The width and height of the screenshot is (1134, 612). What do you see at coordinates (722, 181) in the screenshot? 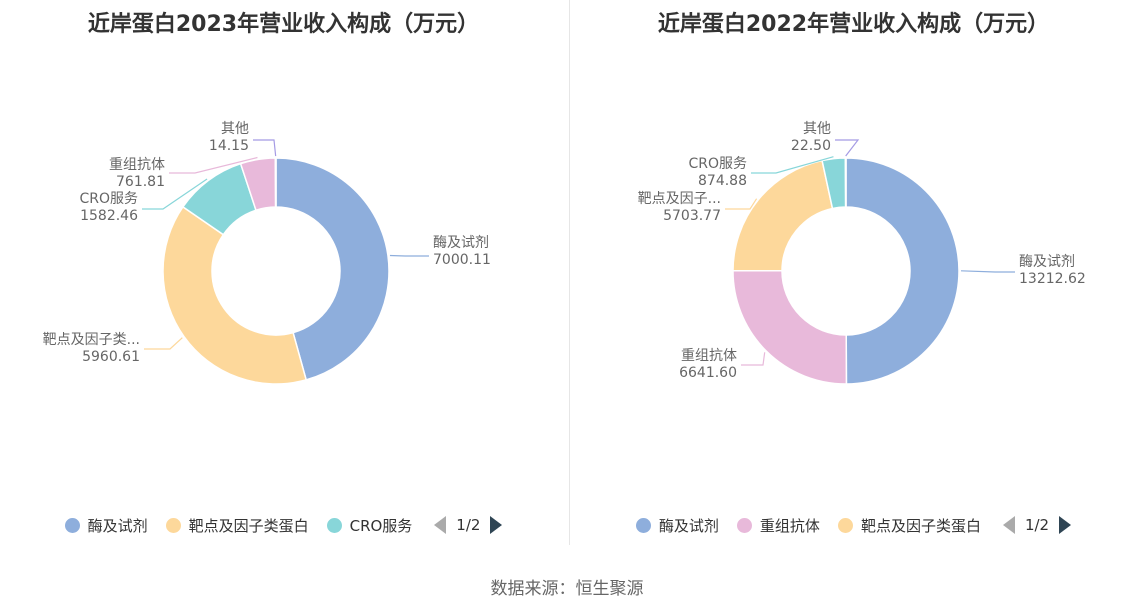
I see `slice-value-label: 874.88` at bounding box center [722, 181].